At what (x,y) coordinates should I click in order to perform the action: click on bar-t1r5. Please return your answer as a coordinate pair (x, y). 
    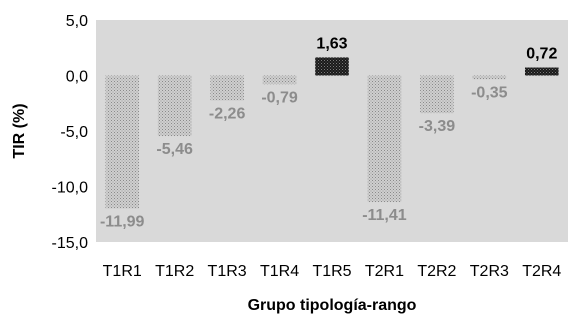
    Looking at the image, I should click on (332, 66).